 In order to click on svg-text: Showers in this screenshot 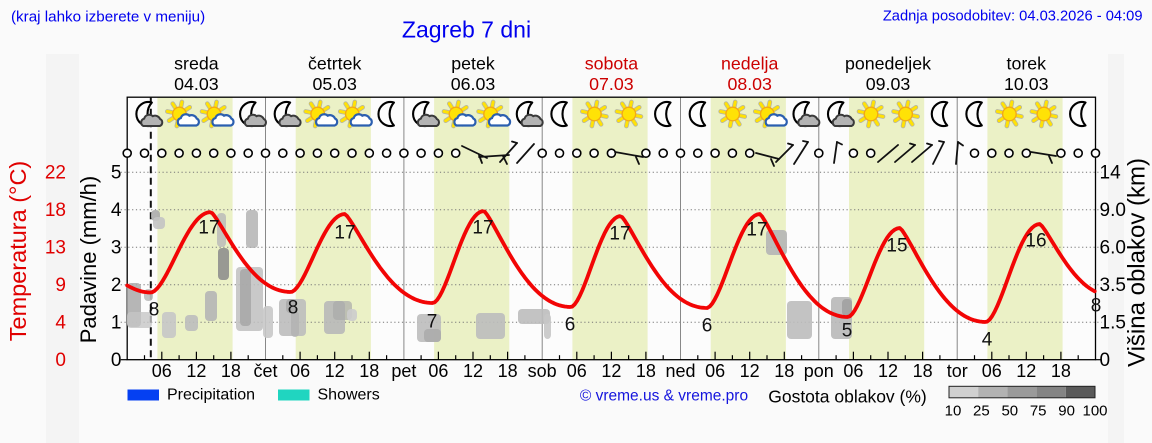, I will do `click(349, 395)`.